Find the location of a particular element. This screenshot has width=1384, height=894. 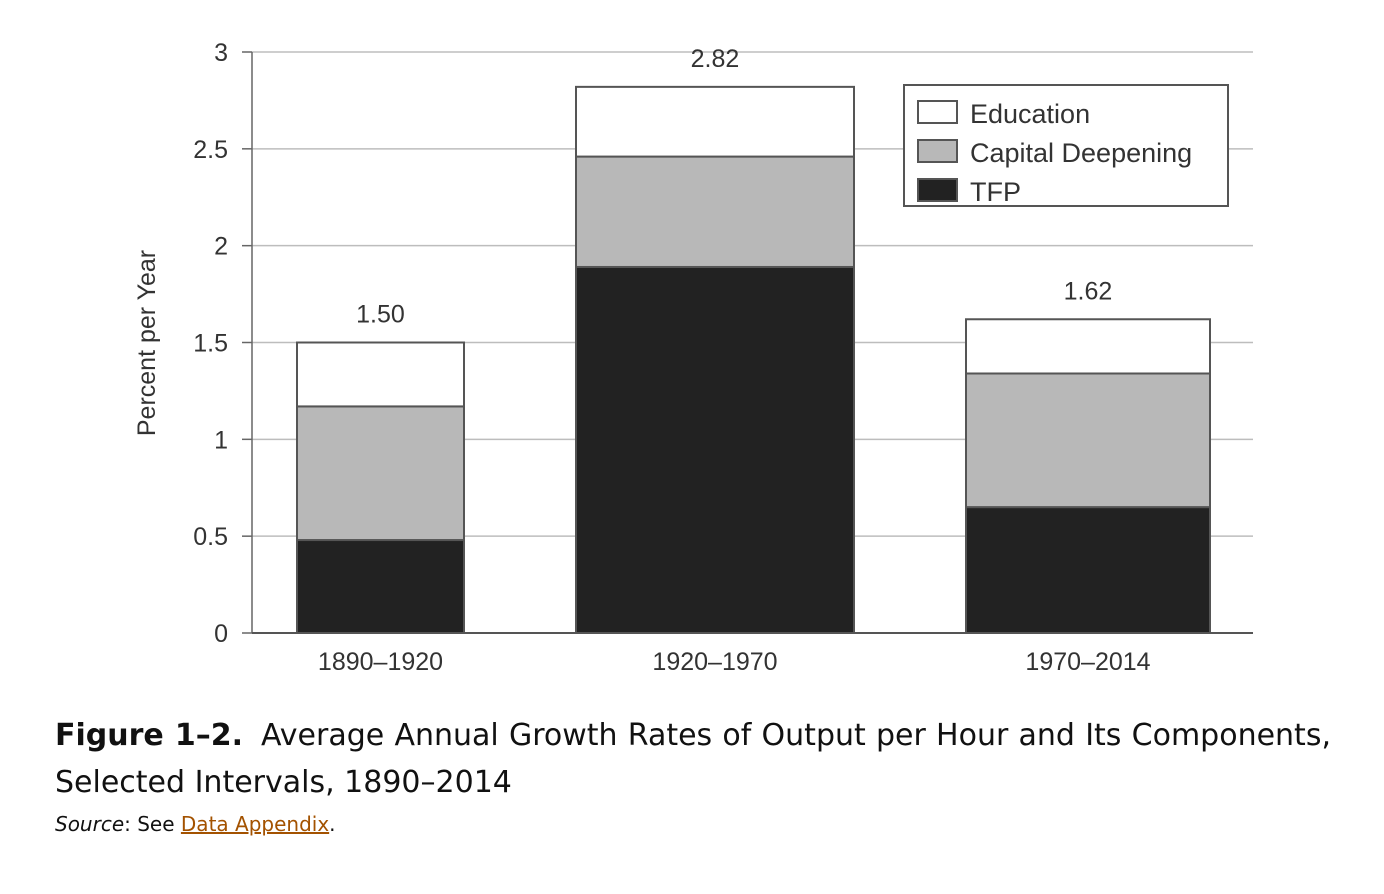

y-tick-label: 2.5 is located at coordinates (210, 150).